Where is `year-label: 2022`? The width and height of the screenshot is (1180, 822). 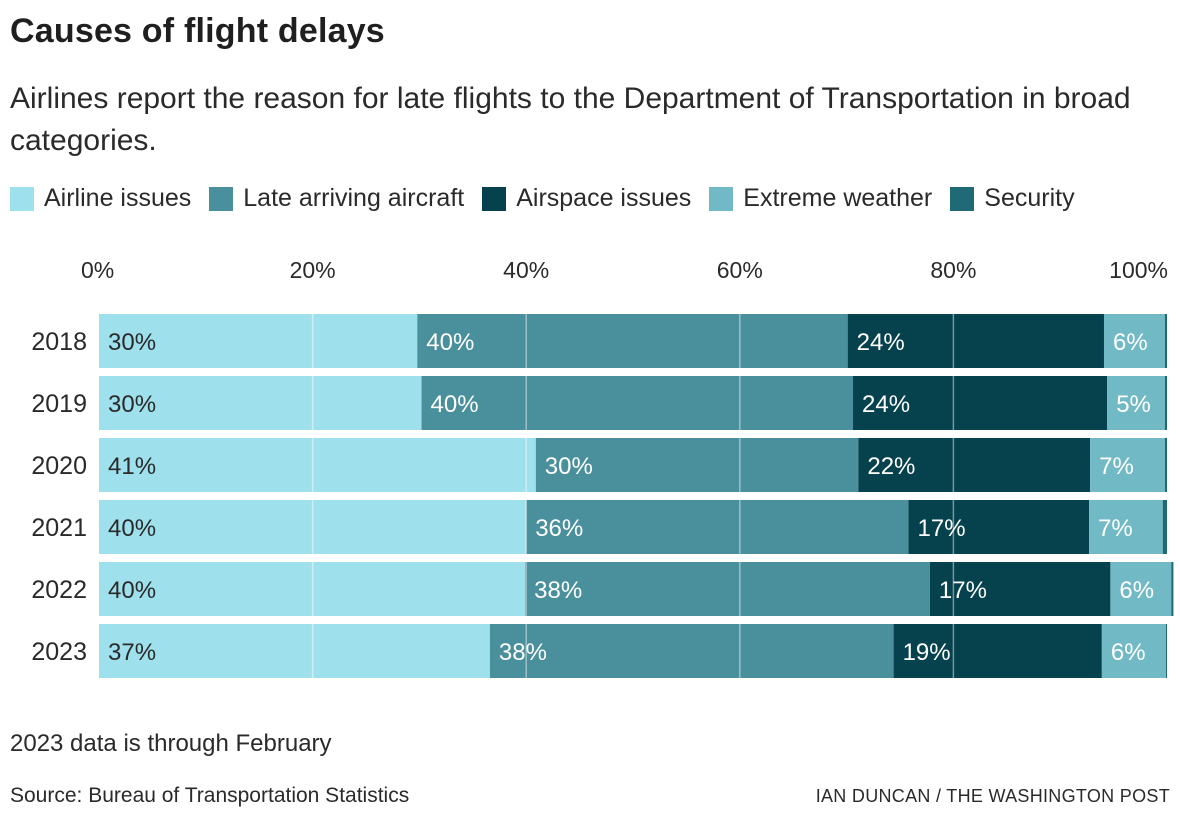 year-label: 2022 is located at coordinates (59, 590).